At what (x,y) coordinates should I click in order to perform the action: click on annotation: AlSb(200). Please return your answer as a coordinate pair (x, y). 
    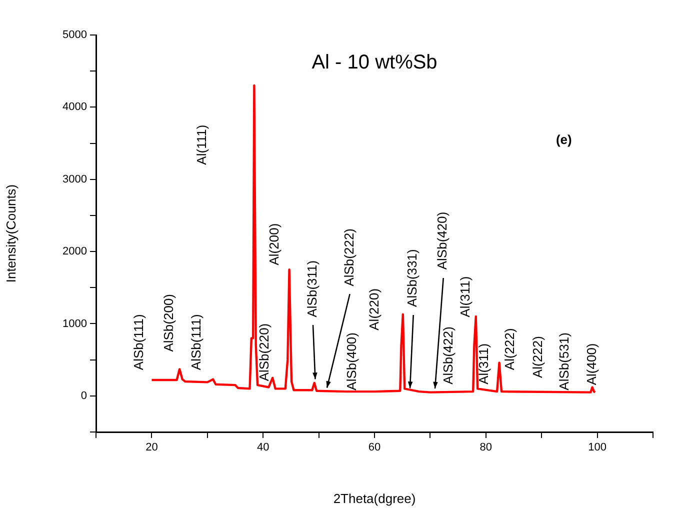
    Looking at the image, I should click on (168, 323).